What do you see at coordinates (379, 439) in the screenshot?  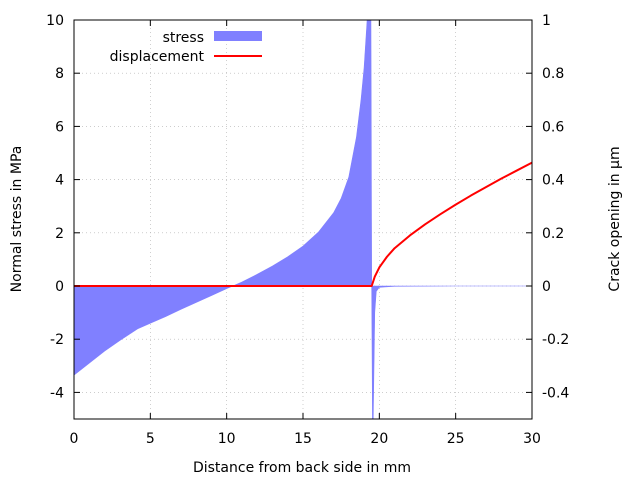 I see `x-tick-label: 20` at bounding box center [379, 439].